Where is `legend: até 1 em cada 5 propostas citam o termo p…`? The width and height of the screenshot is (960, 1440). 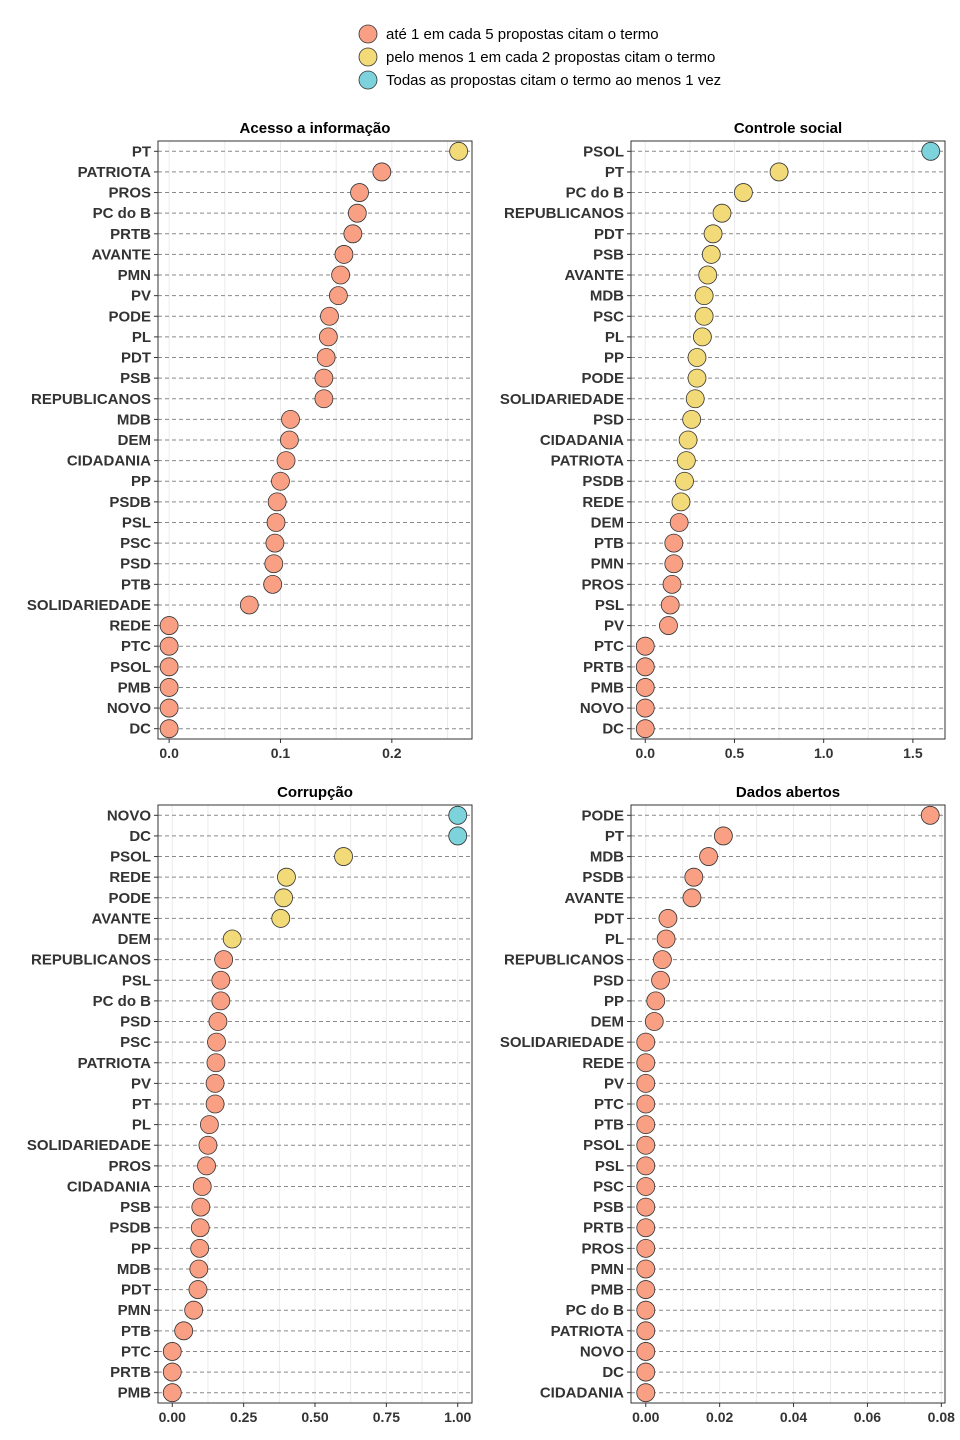 legend: até 1 em cada 5 propostas citam o termo p… is located at coordinates (539, 57).